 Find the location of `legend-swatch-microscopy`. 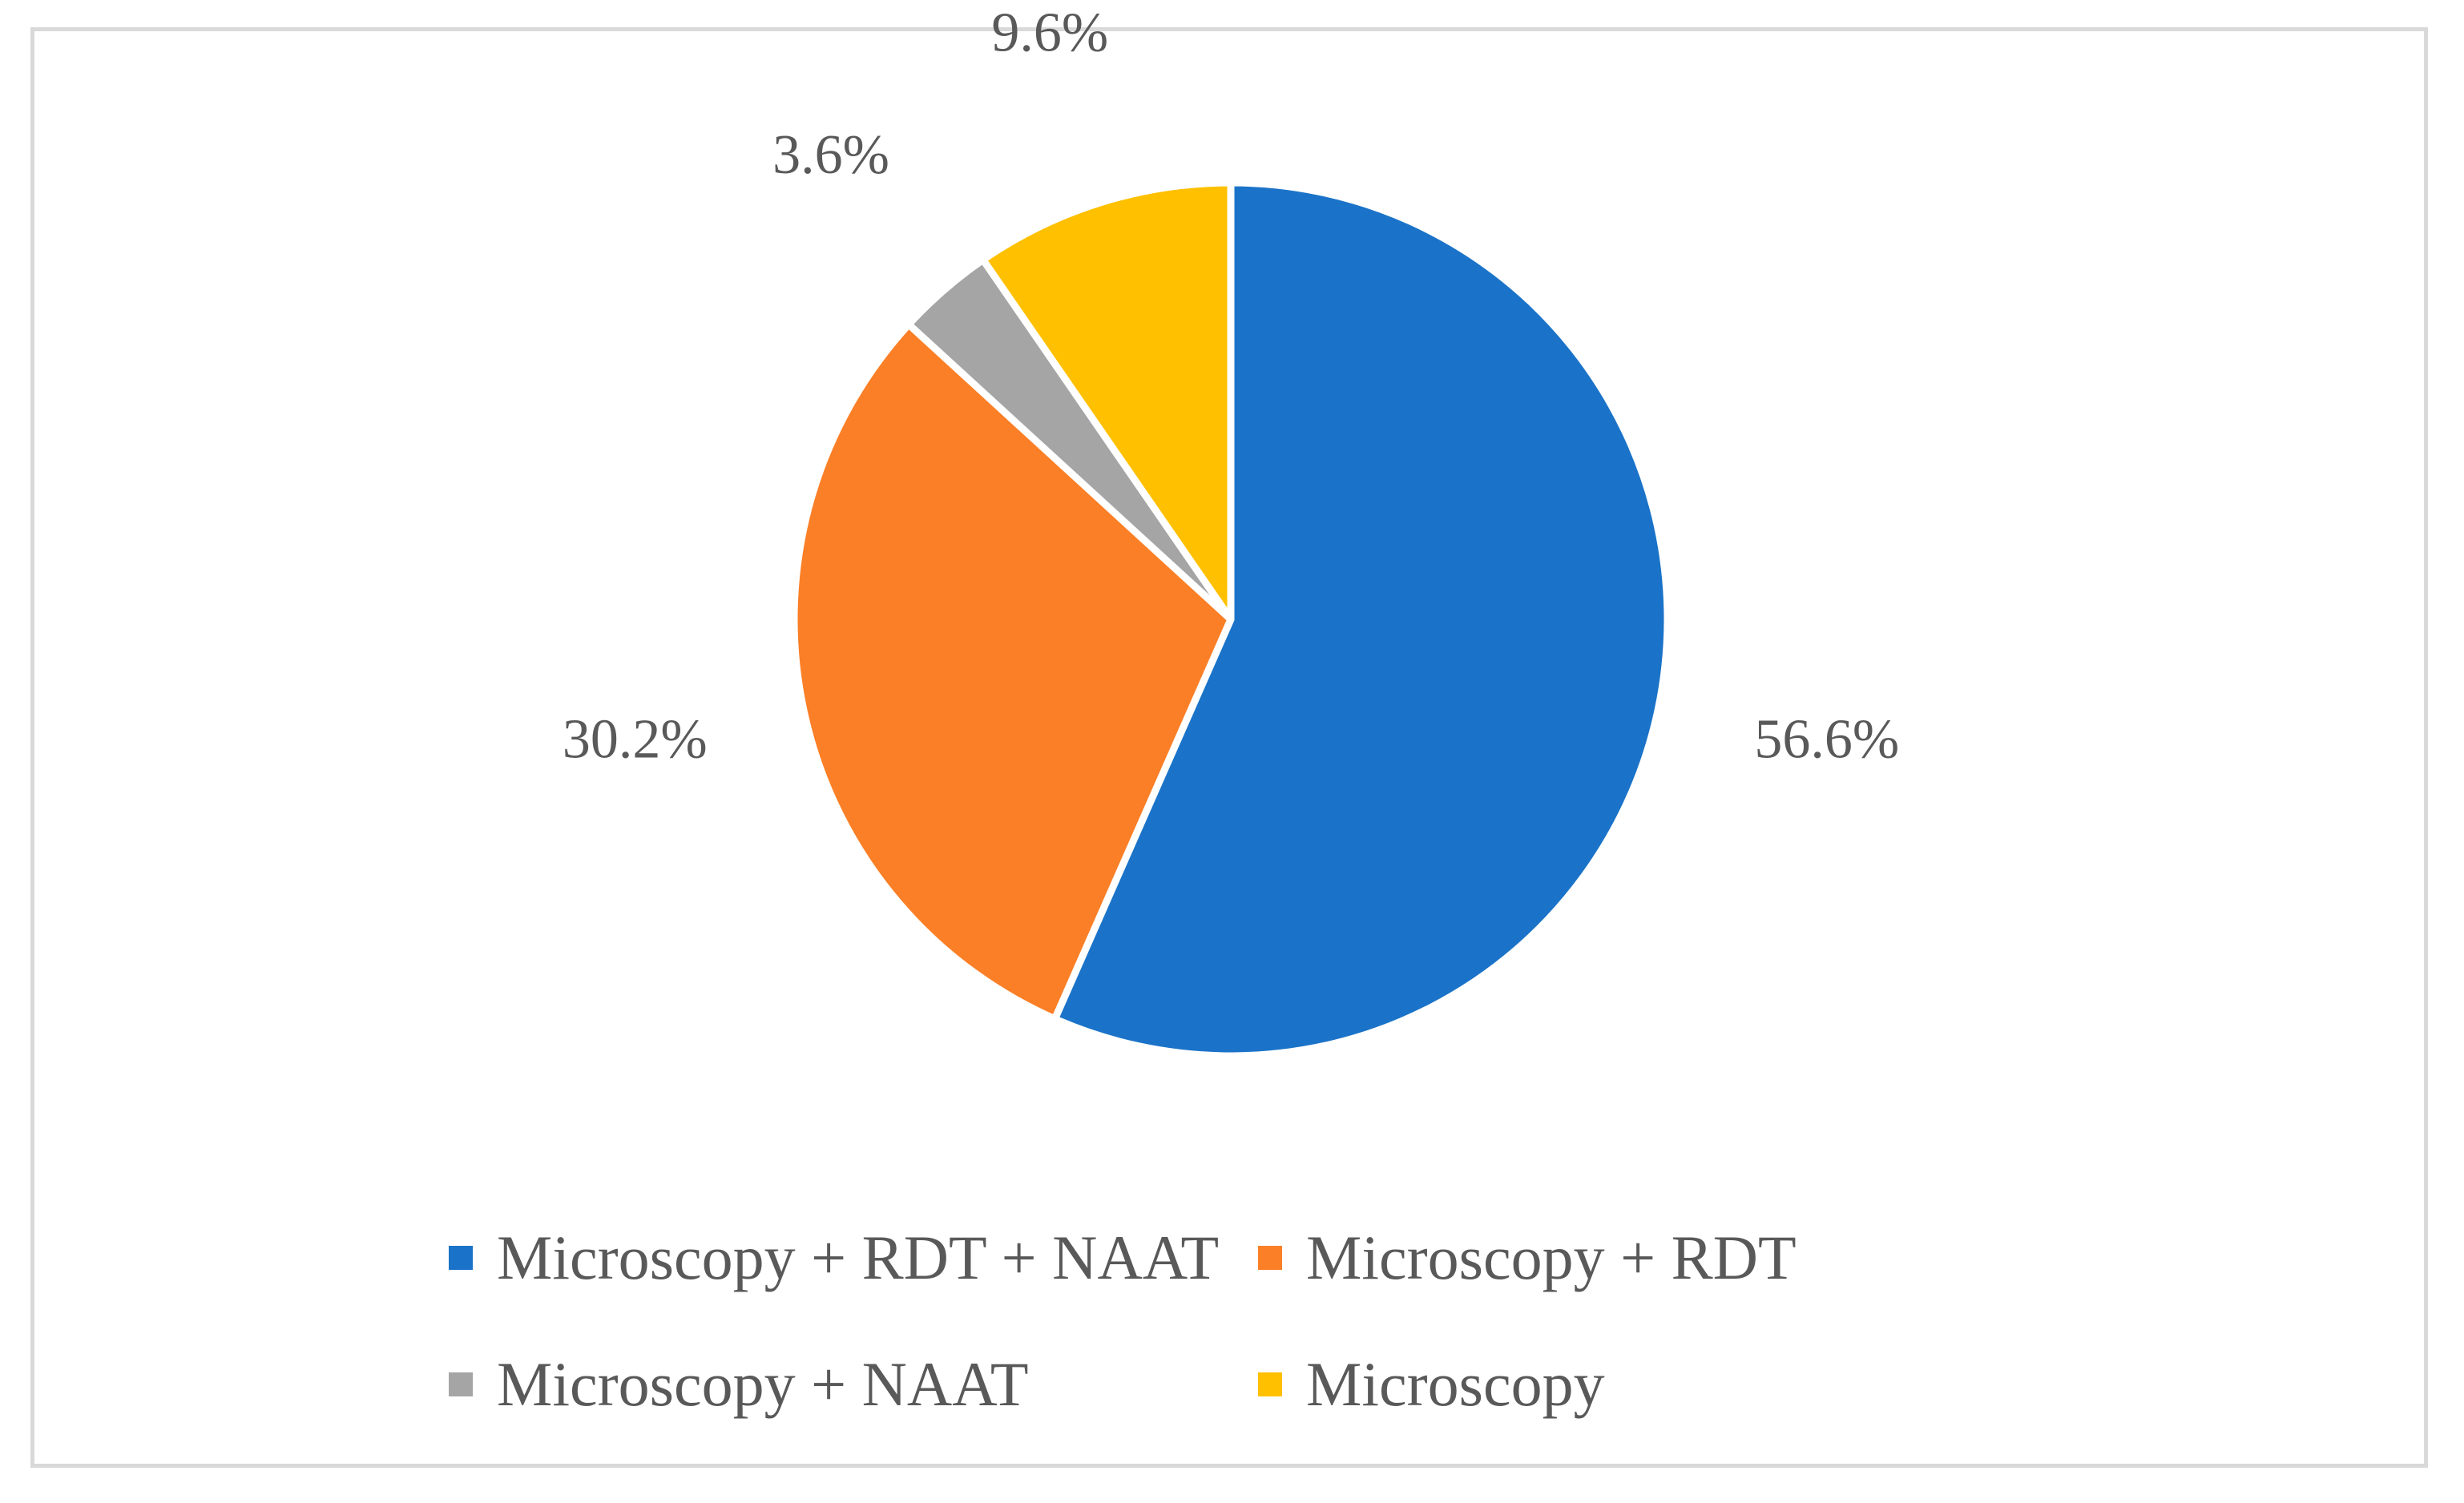

legend-swatch-microscopy is located at coordinates (1270, 1384).